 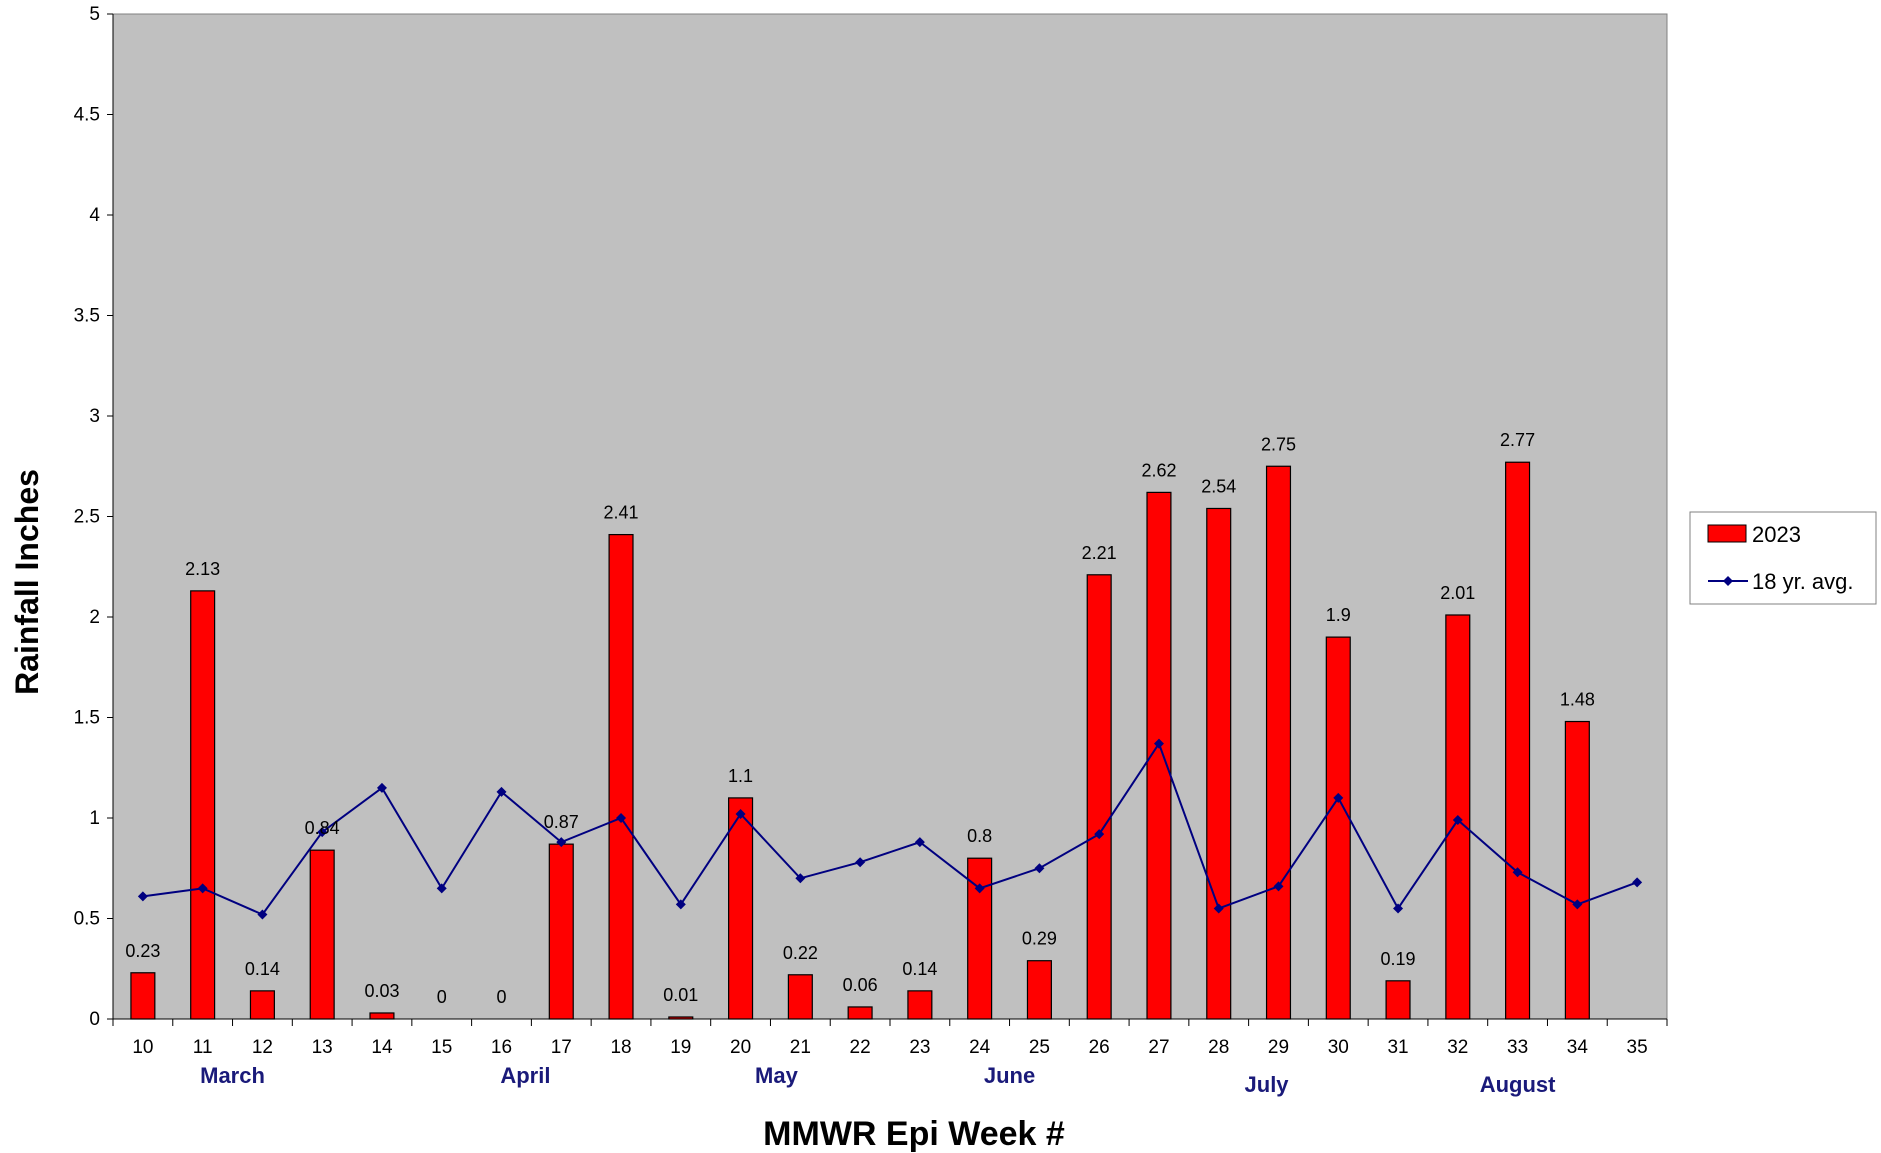 What do you see at coordinates (1099, 1047) in the screenshot?
I see `x-tick-label: 26` at bounding box center [1099, 1047].